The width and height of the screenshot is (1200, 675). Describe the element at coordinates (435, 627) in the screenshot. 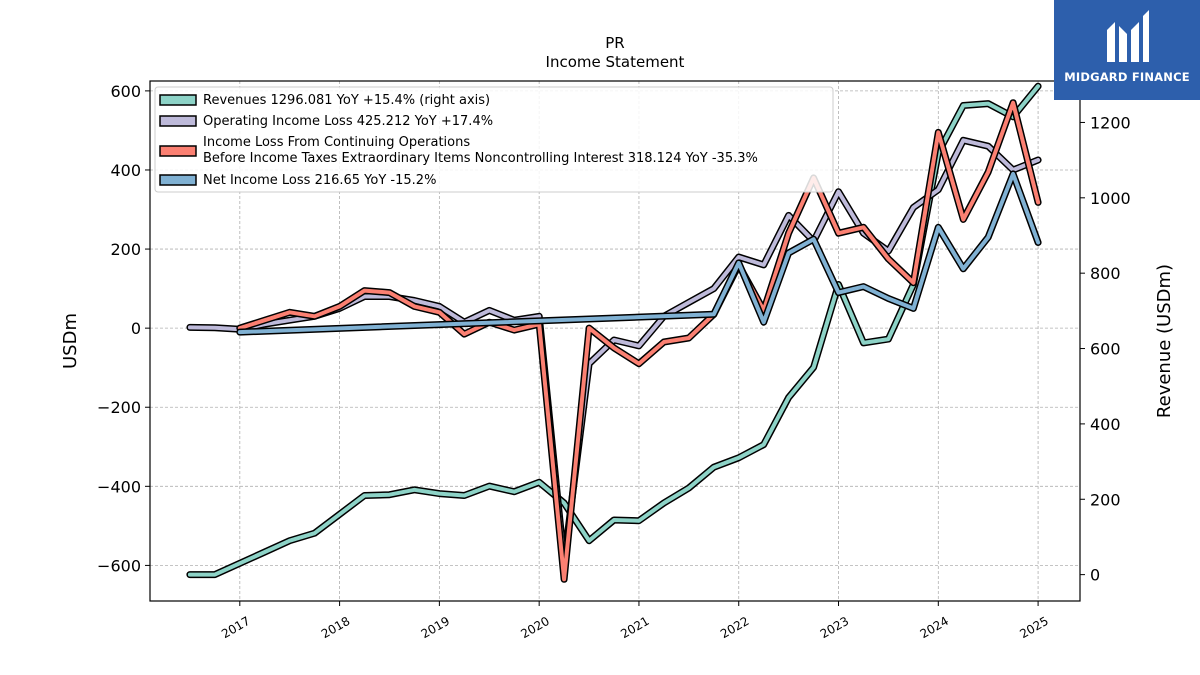

I see `x-tick-label: 2019` at that location.